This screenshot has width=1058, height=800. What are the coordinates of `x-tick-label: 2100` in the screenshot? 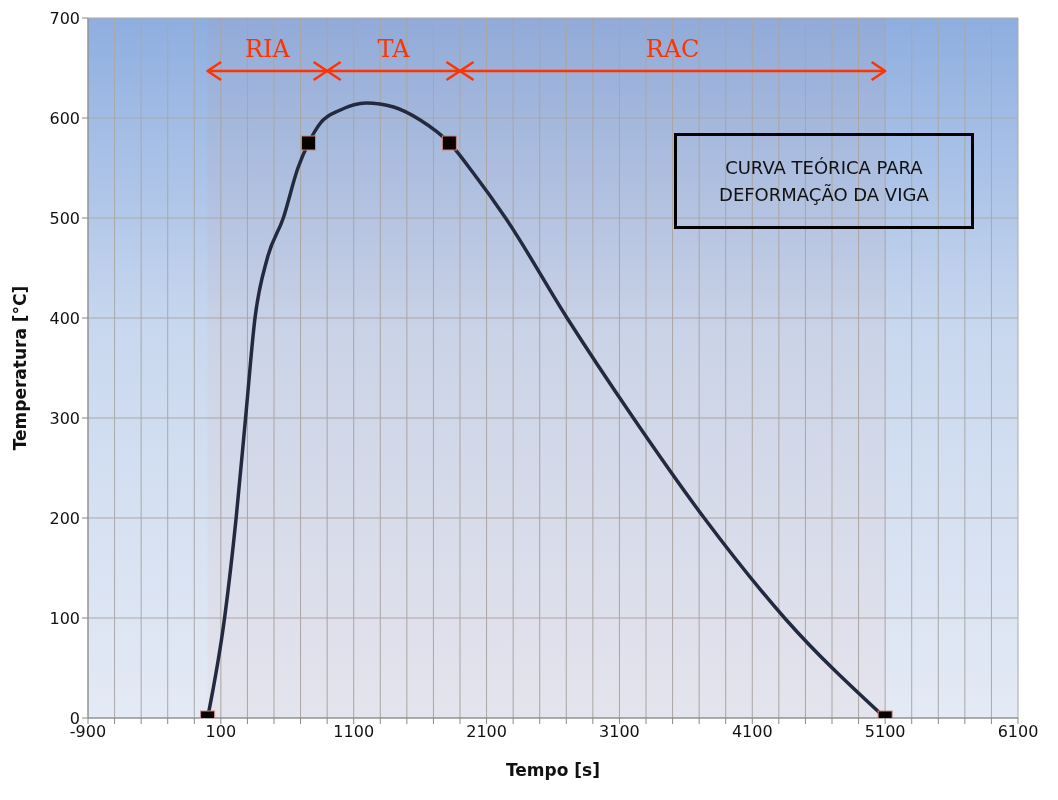 It's located at (486, 732).